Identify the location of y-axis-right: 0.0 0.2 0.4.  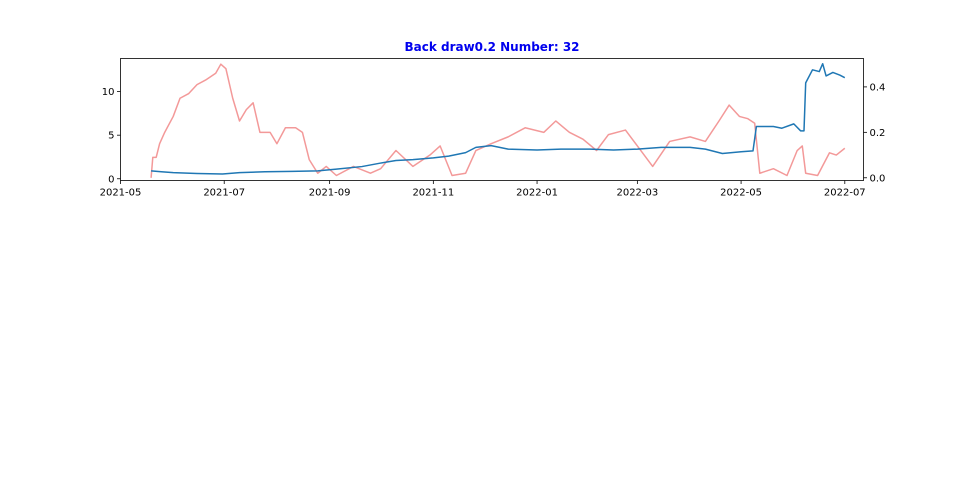
(874, 133).